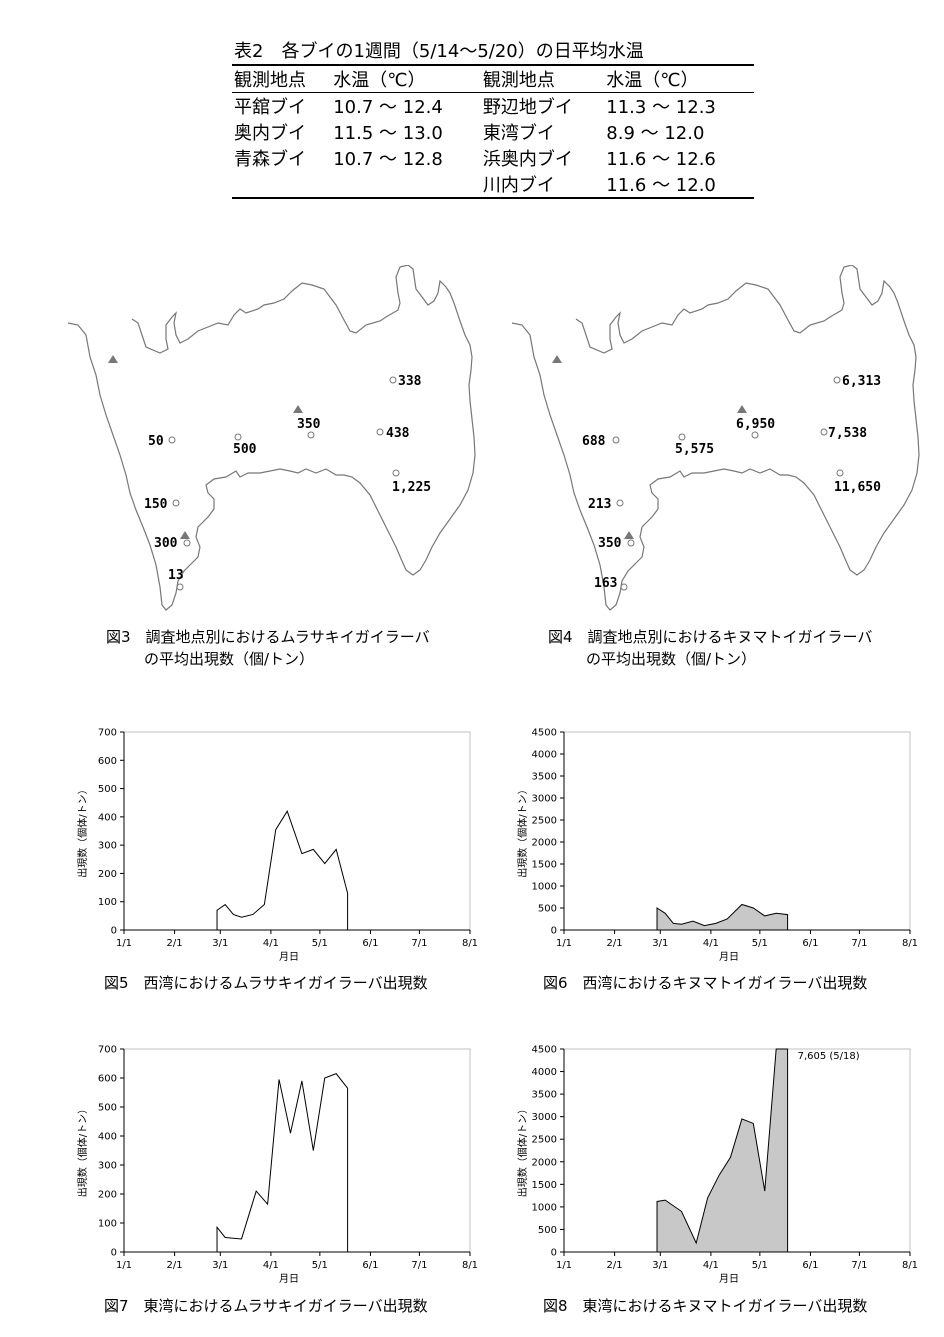 The image size is (944, 1337). I want to click on y-tick-label: 100, so click(107, 902).